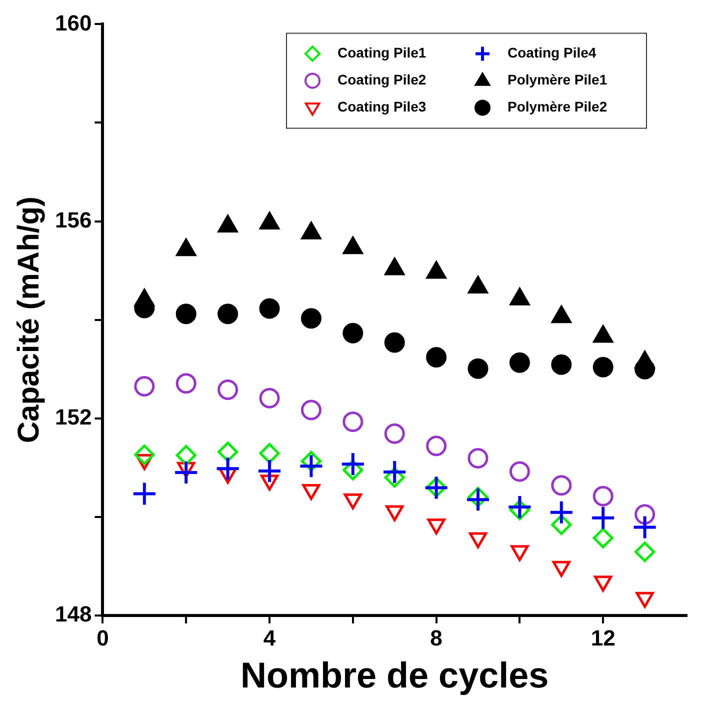 Image resolution: width=708 pixels, height=711 pixels. I want to click on y-axis-title: Capacité (mAh/g), so click(29, 320).